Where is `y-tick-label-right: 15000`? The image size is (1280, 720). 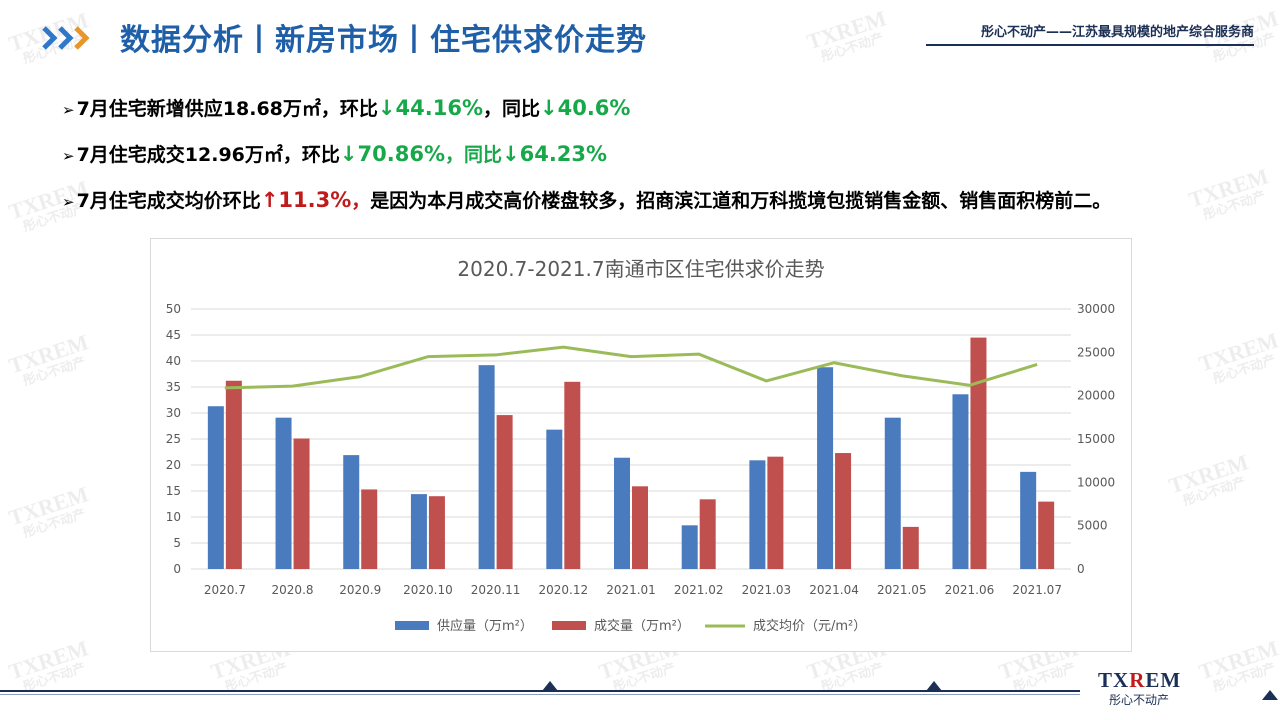 y-tick-label-right: 15000 is located at coordinates (1096, 439).